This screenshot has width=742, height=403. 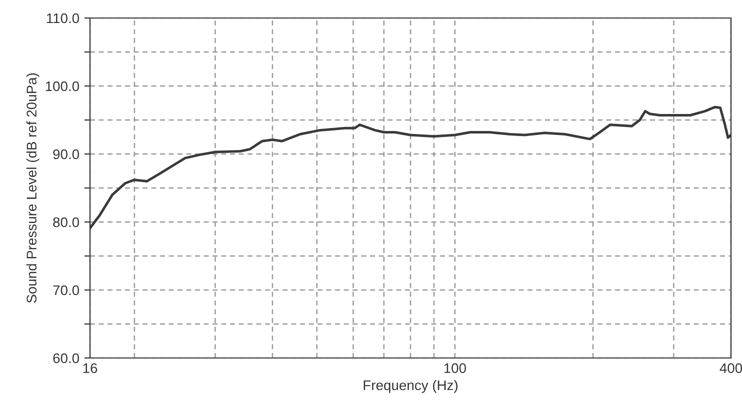 I want to click on y-tick-label: 70.0, so click(x=66, y=290).